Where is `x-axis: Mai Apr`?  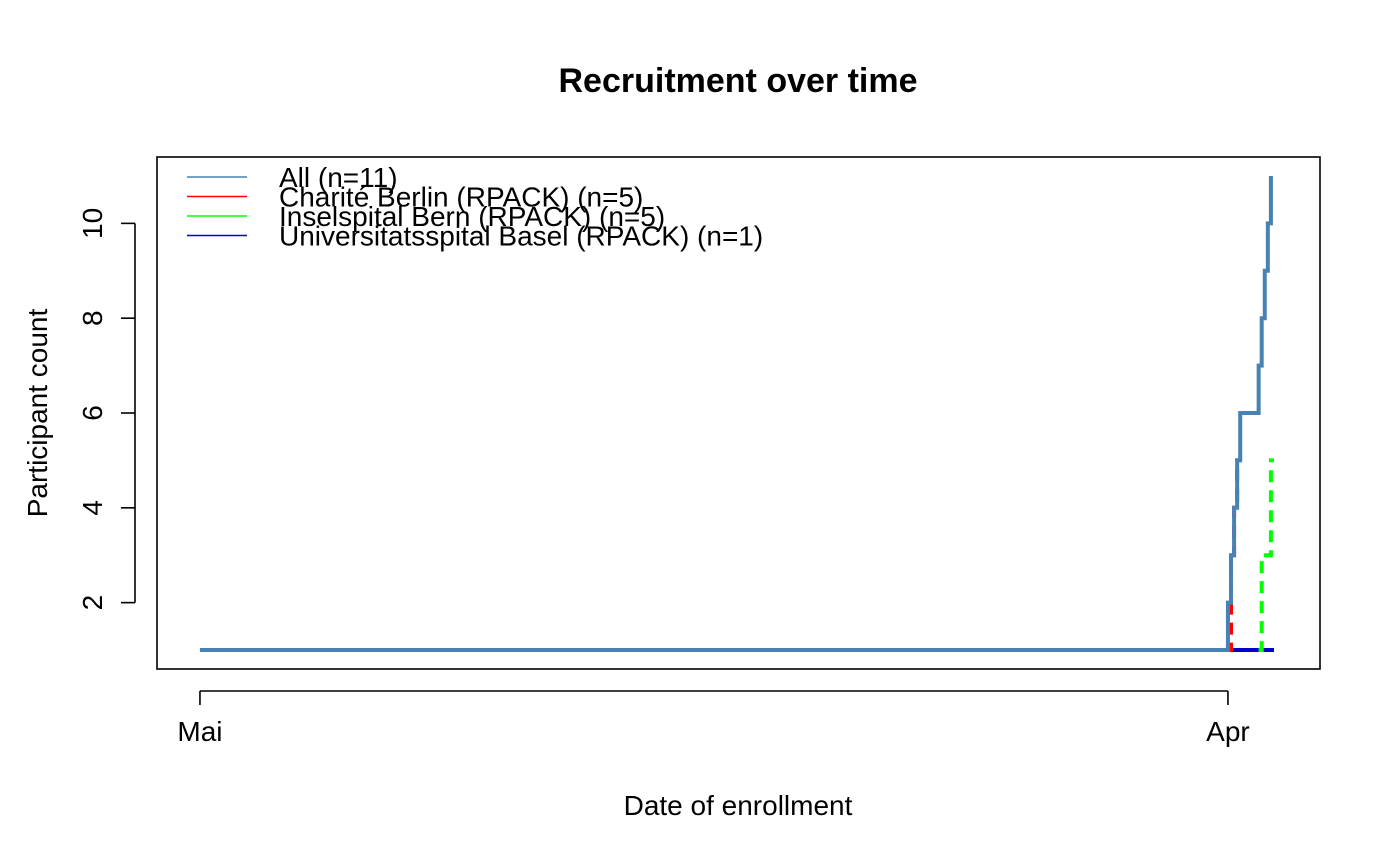 x-axis: Mai Apr is located at coordinates (713, 718).